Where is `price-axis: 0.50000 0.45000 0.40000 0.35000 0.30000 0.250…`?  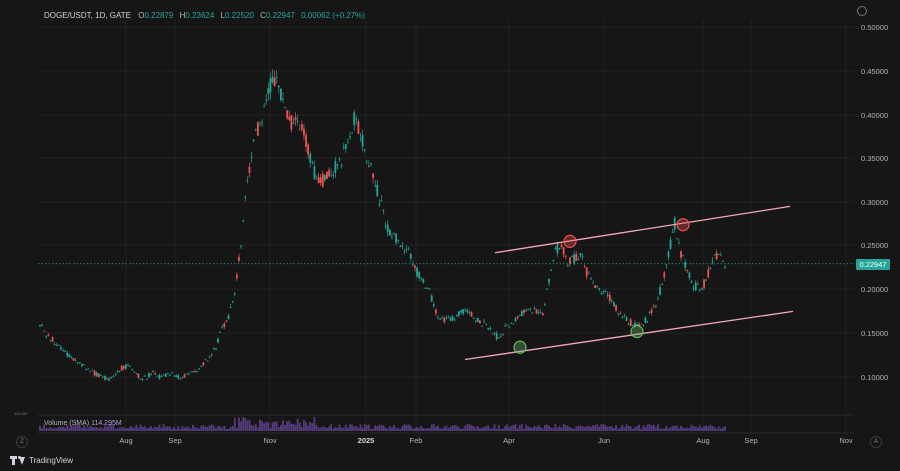
price-axis: 0.50000 0.45000 0.40000 0.35000 0.30000 0.250… is located at coordinates (874, 202).